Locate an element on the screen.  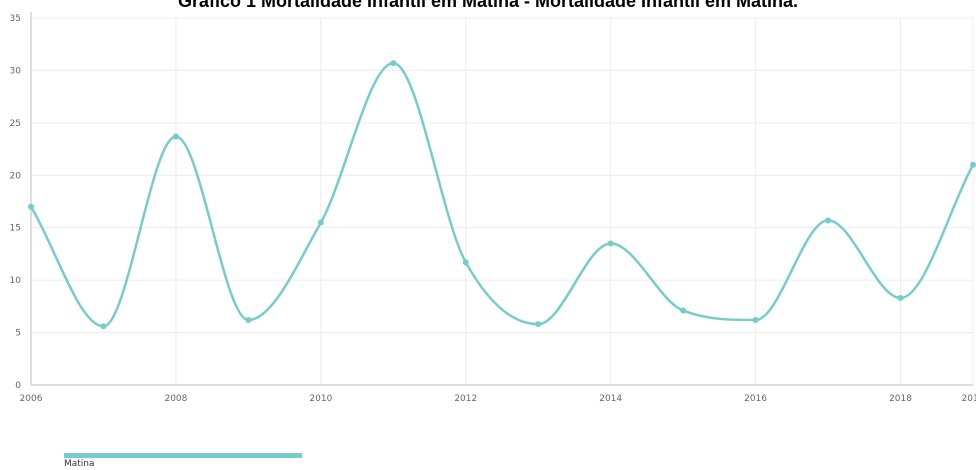
legend-swatch is located at coordinates (183, 455).